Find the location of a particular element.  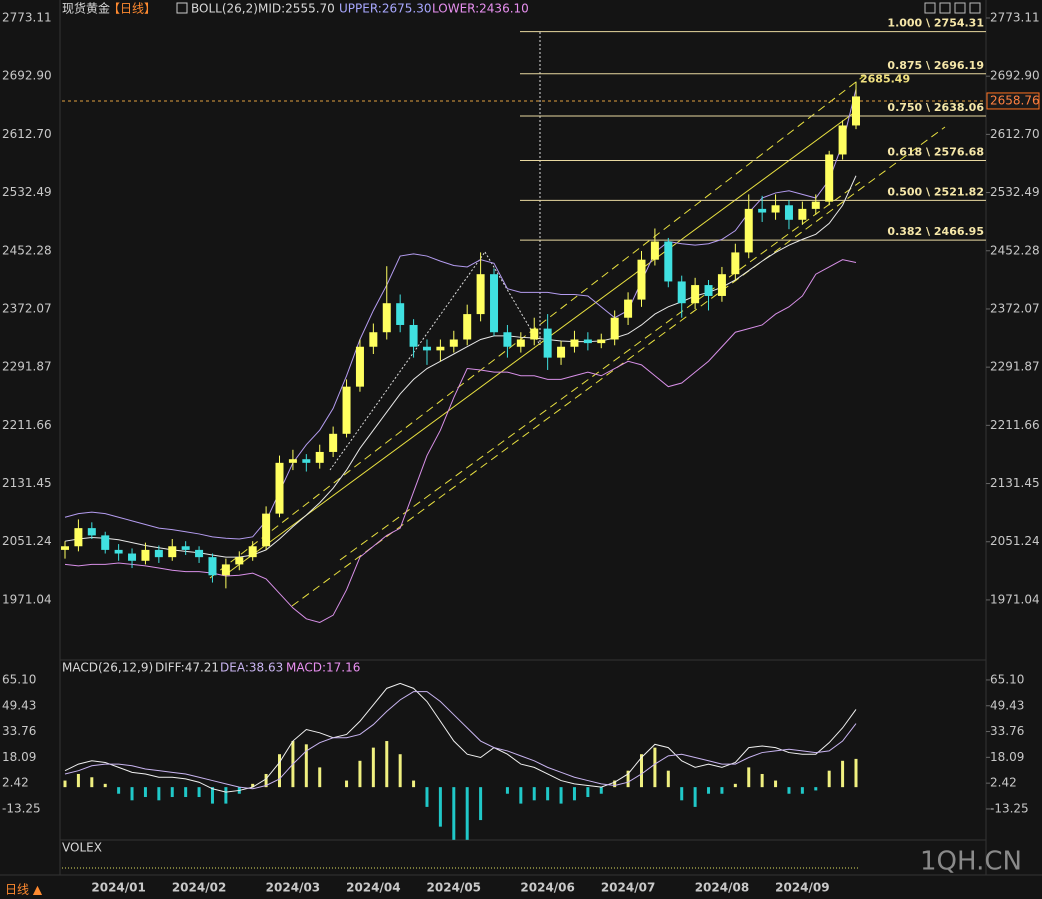

y-tick-label-right: 2532.49 is located at coordinates (1015, 192).